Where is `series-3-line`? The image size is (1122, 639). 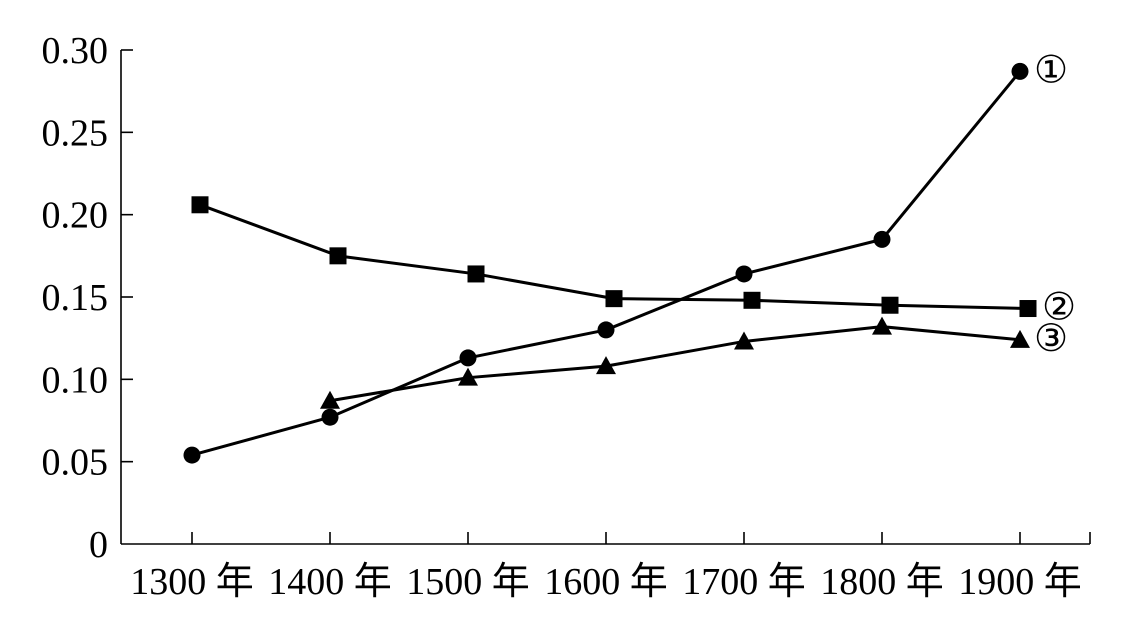 series-3-line is located at coordinates (675, 364).